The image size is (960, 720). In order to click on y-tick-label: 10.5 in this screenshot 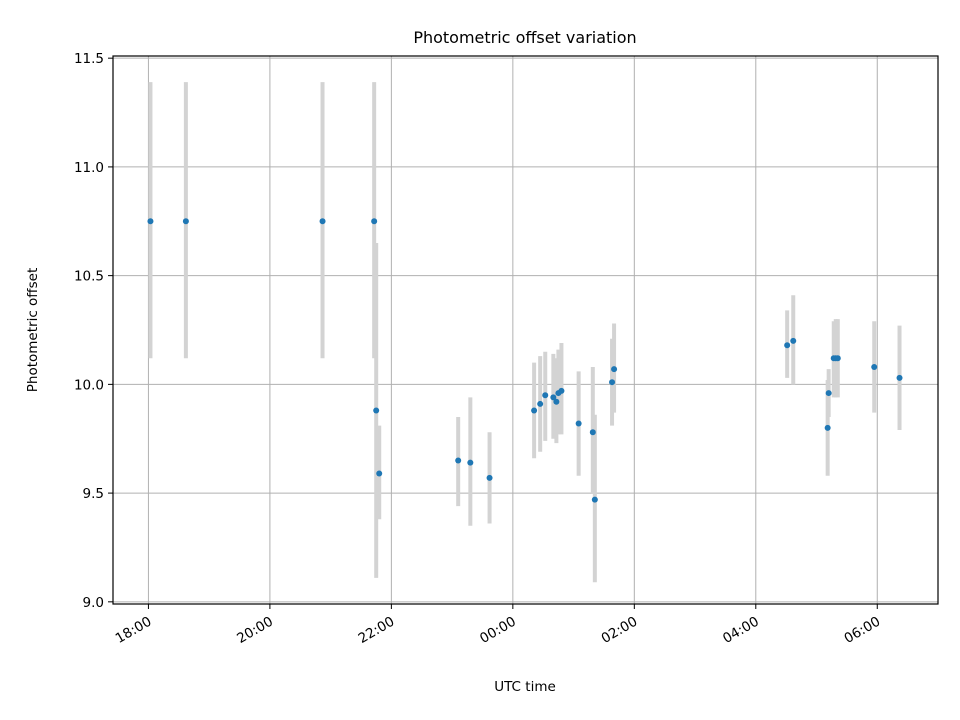, I will do `click(89, 277)`.